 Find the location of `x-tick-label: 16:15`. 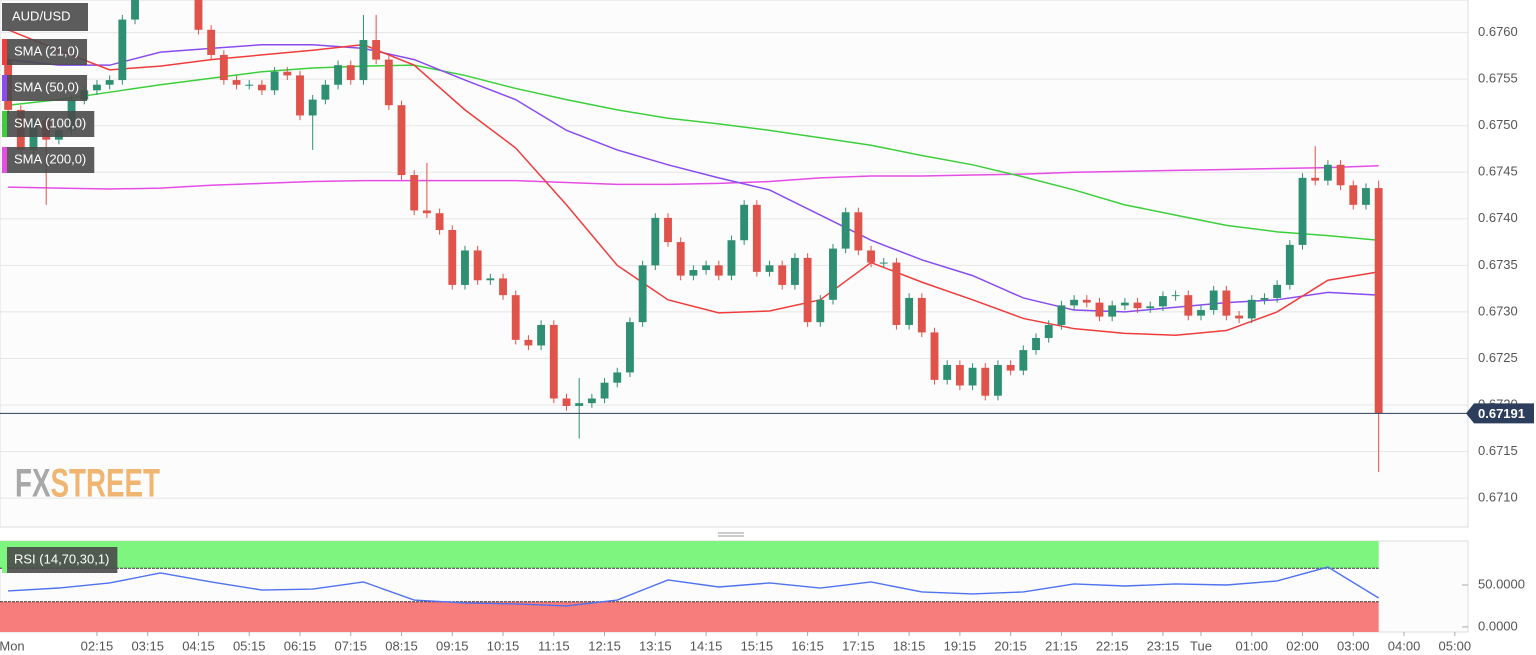

x-tick-label: 16:15 is located at coordinates (807, 645).